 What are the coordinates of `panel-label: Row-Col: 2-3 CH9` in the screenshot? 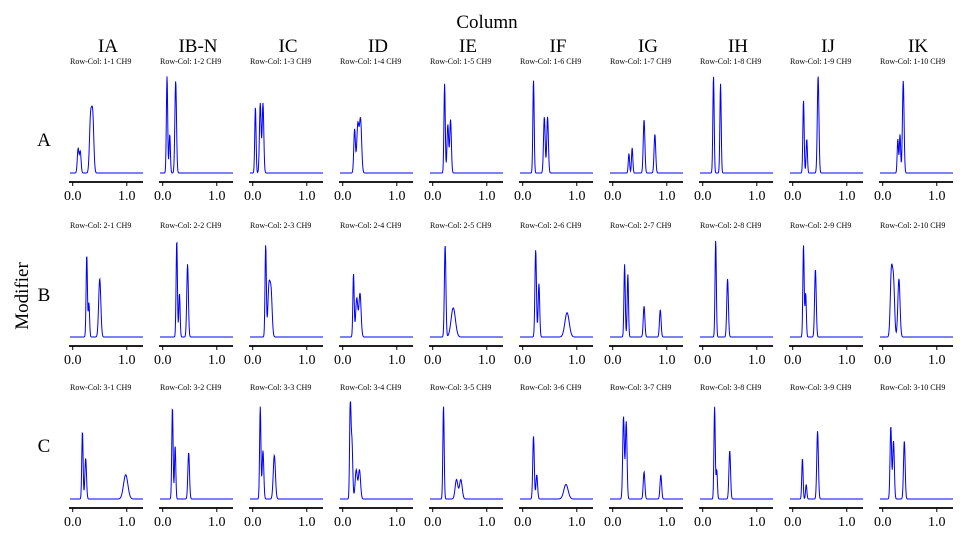 It's located at (280, 225).